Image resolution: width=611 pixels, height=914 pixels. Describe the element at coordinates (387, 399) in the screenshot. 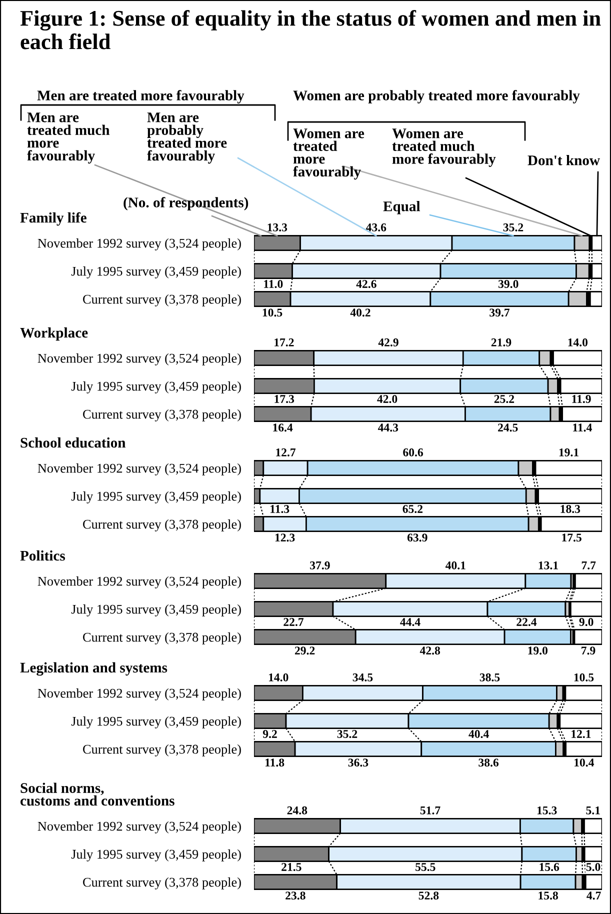

I see `data-label: 42.0` at that location.